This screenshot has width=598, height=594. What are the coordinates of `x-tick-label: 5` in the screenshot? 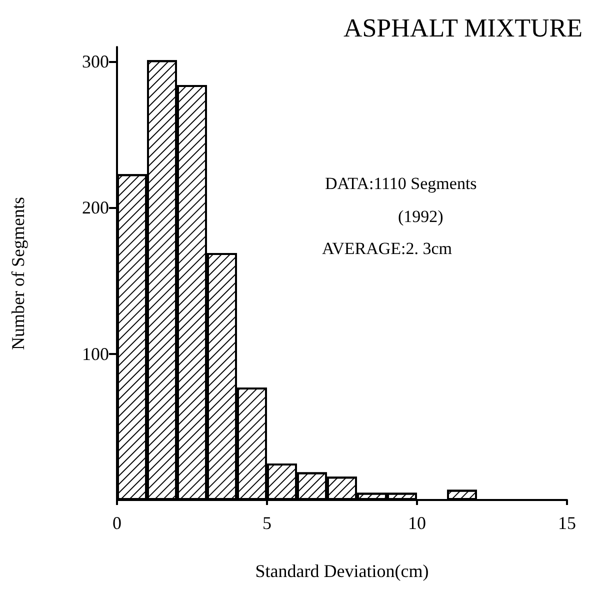 It's located at (267, 523).